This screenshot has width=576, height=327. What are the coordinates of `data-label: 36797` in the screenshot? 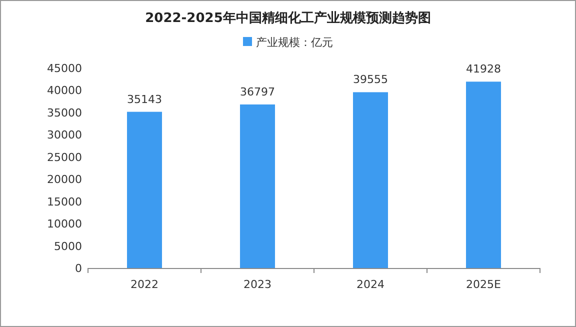 It's located at (257, 91).